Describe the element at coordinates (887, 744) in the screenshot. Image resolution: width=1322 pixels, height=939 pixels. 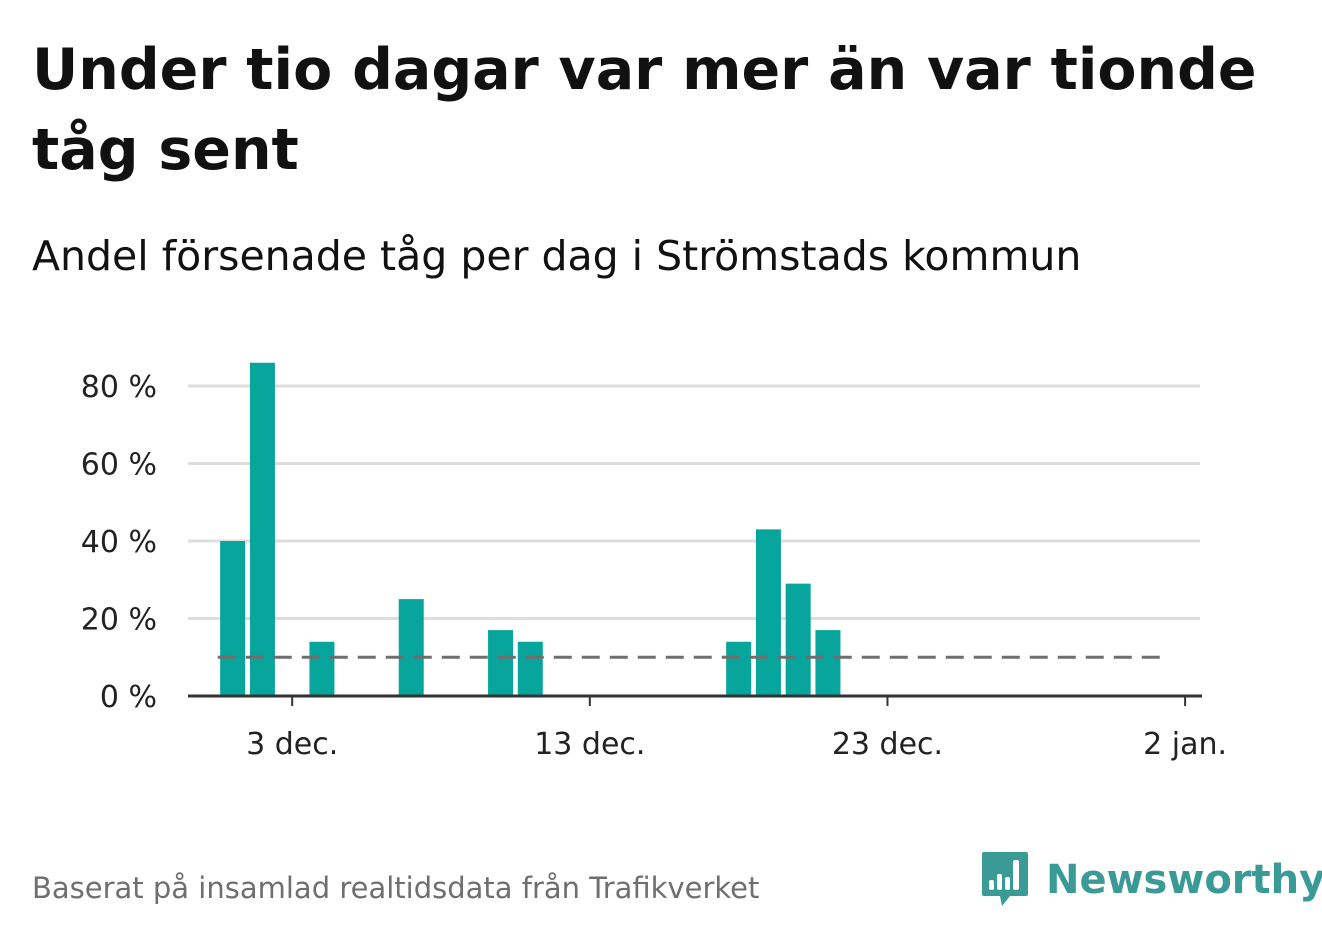
I see `x-tick-label: 23 dec.` at that location.